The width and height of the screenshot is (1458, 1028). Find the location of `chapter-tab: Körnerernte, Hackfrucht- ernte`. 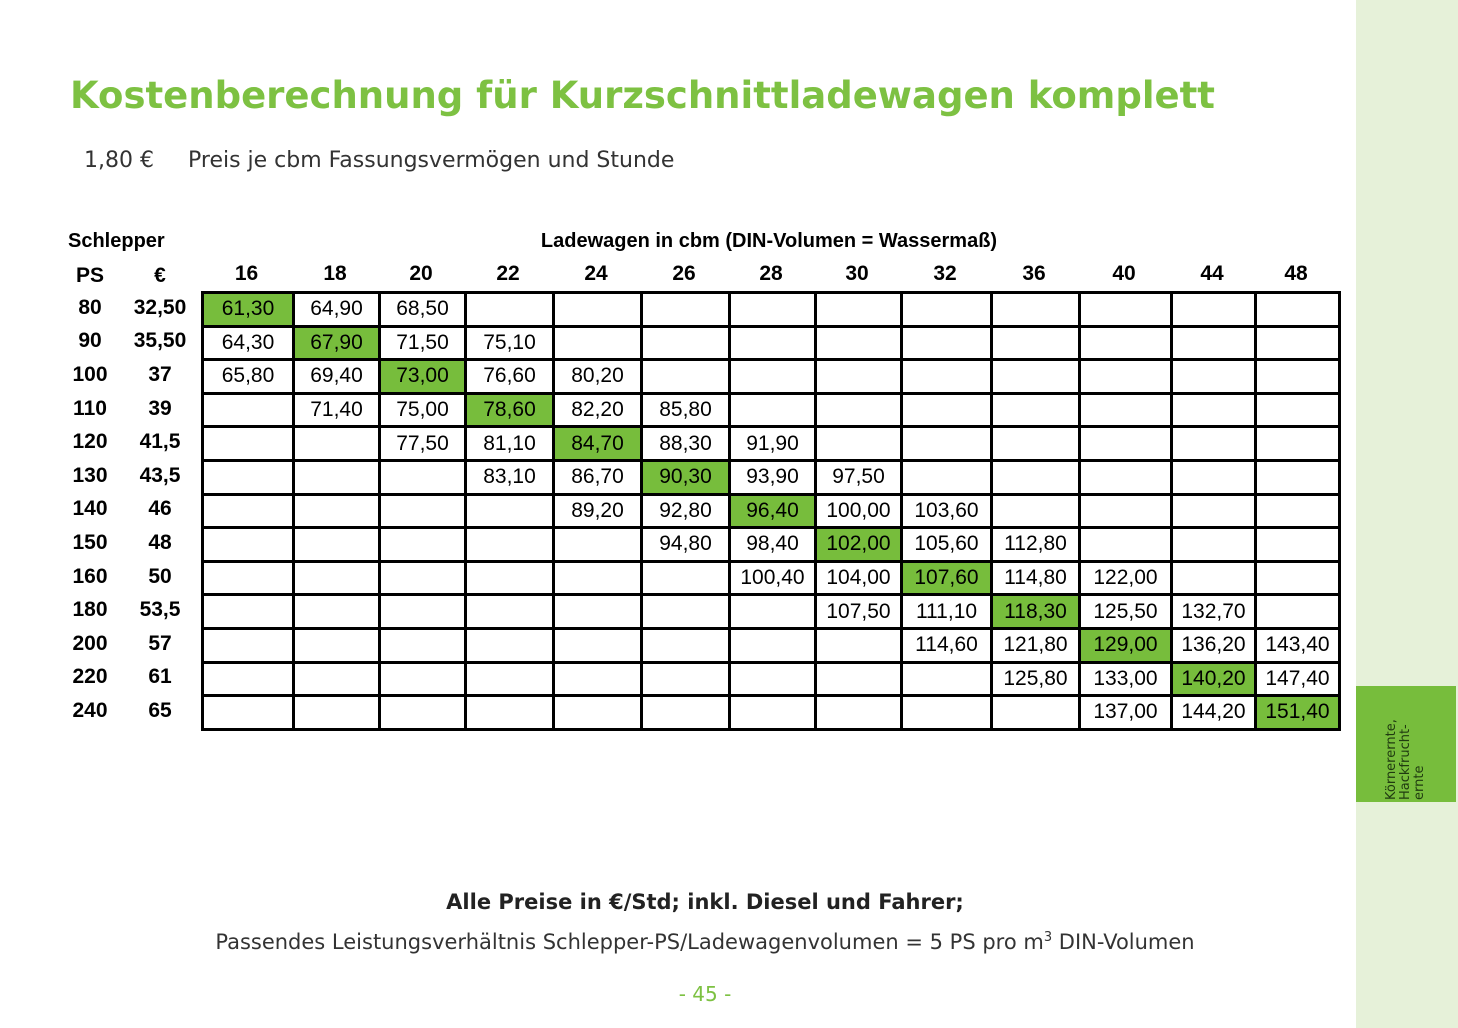

chapter-tab: Körnerernte, Hackfrucht- ernte is located at coordinates (1406, 744).